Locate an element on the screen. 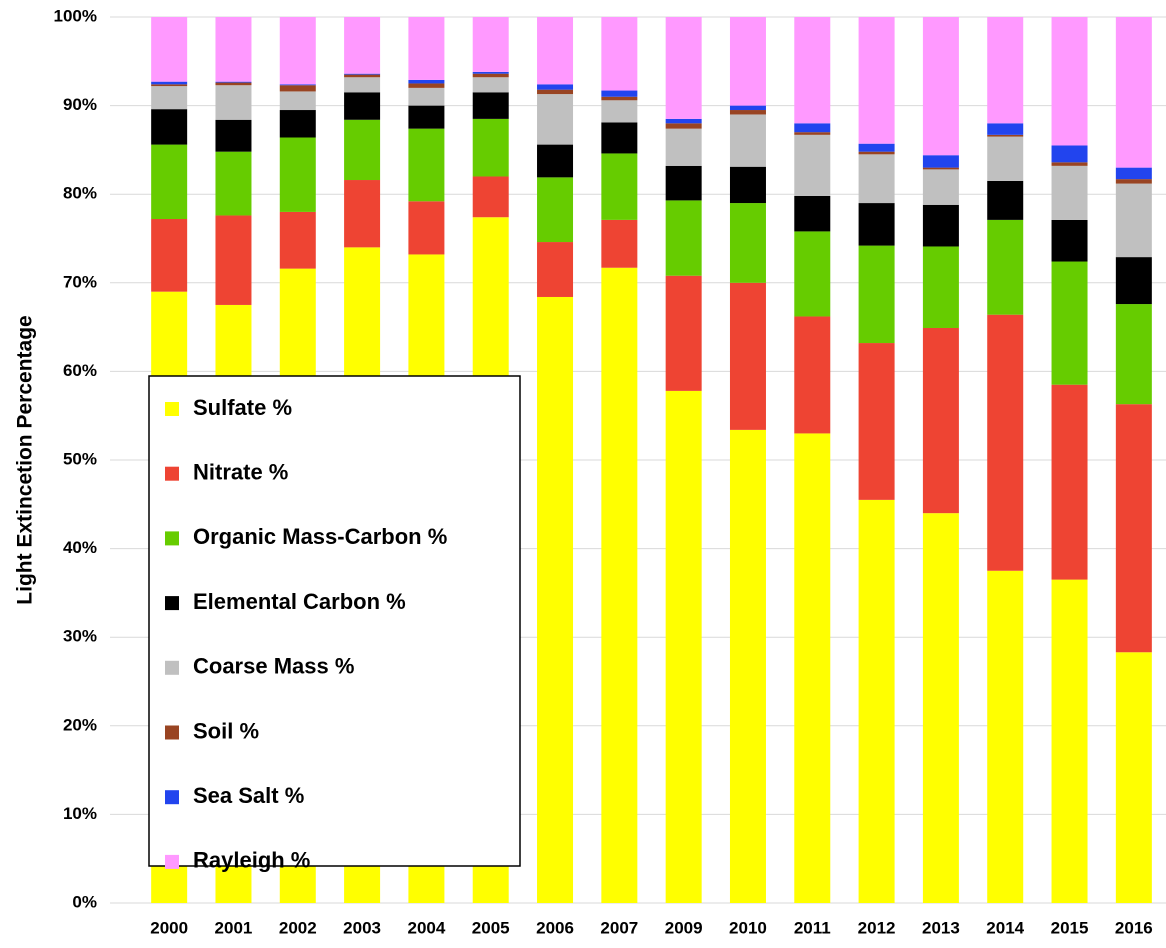 This screenshot has width=1166, height=948. y-tick-label: 60% is located at coordinates (80, 370).